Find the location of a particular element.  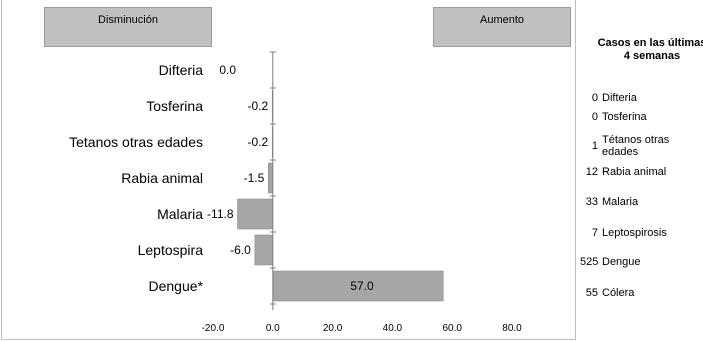

side-table-row: 0 Difteria is located at coordinates (641, 98).